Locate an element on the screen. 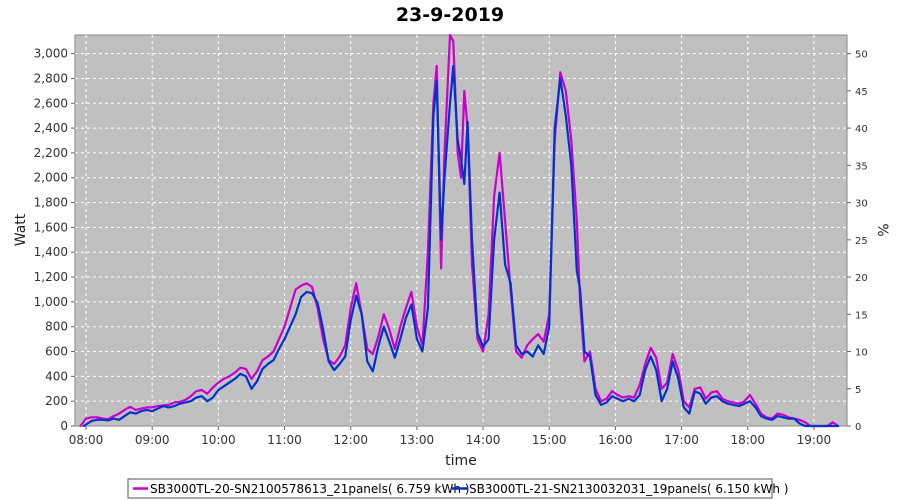  y2-tick-label: 35 is located at coordinates (861, 166).